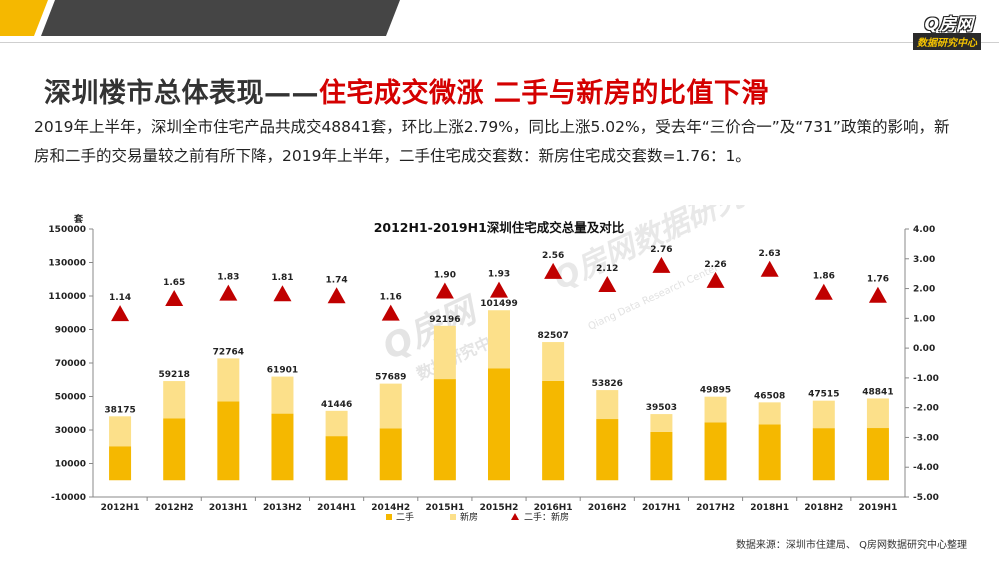 The height and width of the screenshot is (564, 999). What do you see at coordinates (924, 290) in the screenshot?
I see `y2-tick-label: 2.00` at bounding box center [924, 290].